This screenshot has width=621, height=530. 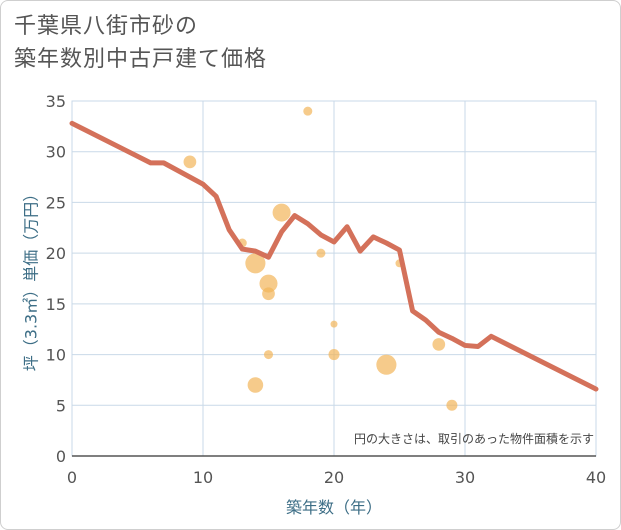 I want to click on y-axis-label: 坪（3.3㎡）単価（万円）, so click(x=31, y=278).